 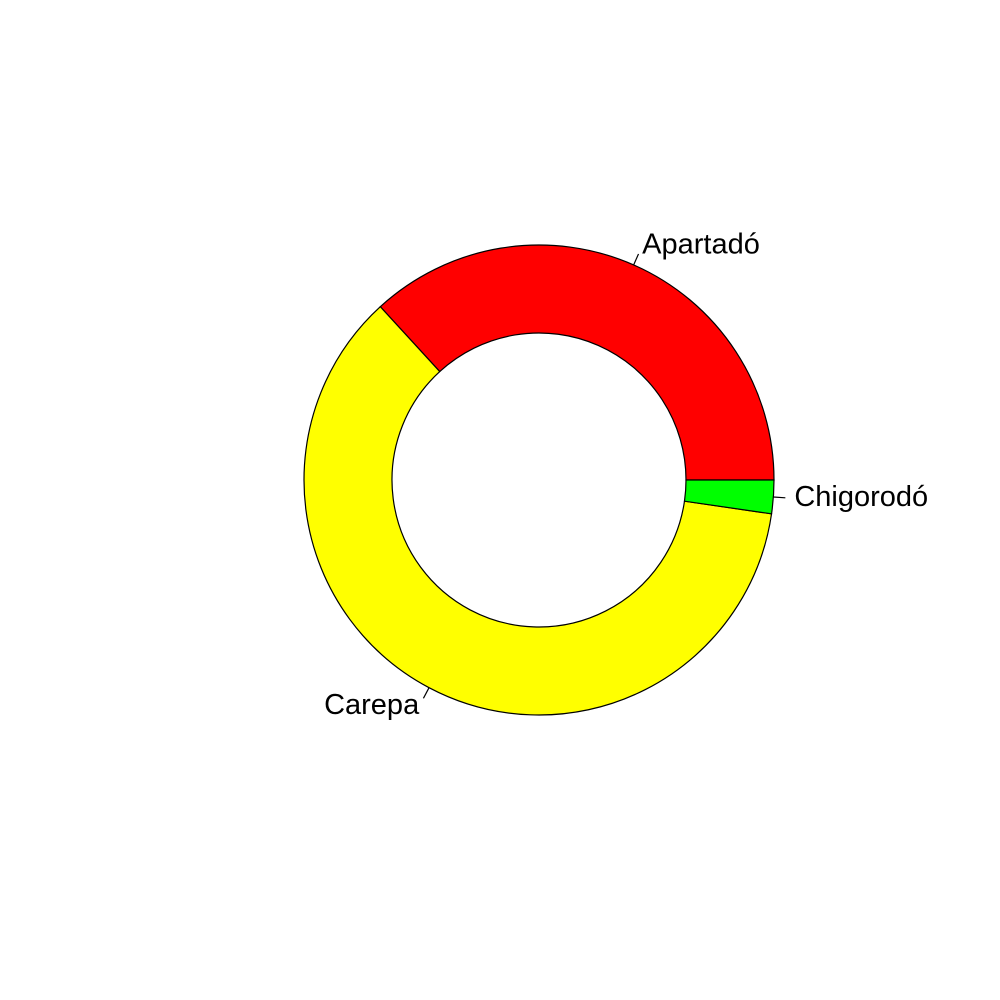 What do you see at coordinates (779, 497) in the screenshot?
I see `leader-line-chigorodo` at bounding box center [779, 497].